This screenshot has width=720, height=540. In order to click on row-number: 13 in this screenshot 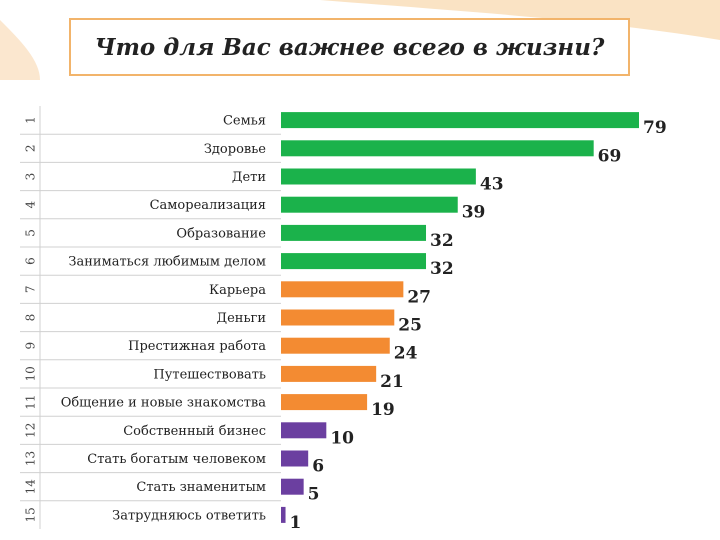, I will do `click(31, 458)`.